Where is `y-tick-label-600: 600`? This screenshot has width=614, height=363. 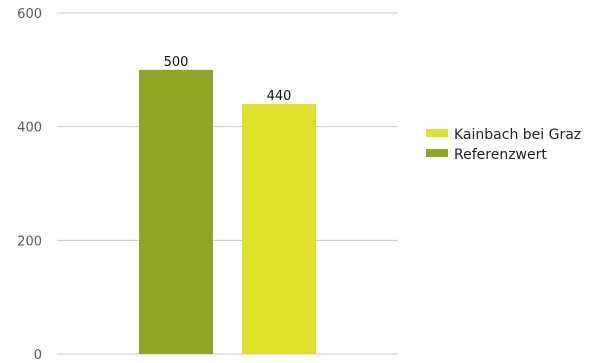
y-tick-label-600: 600 is located at coordinates (29, 14).